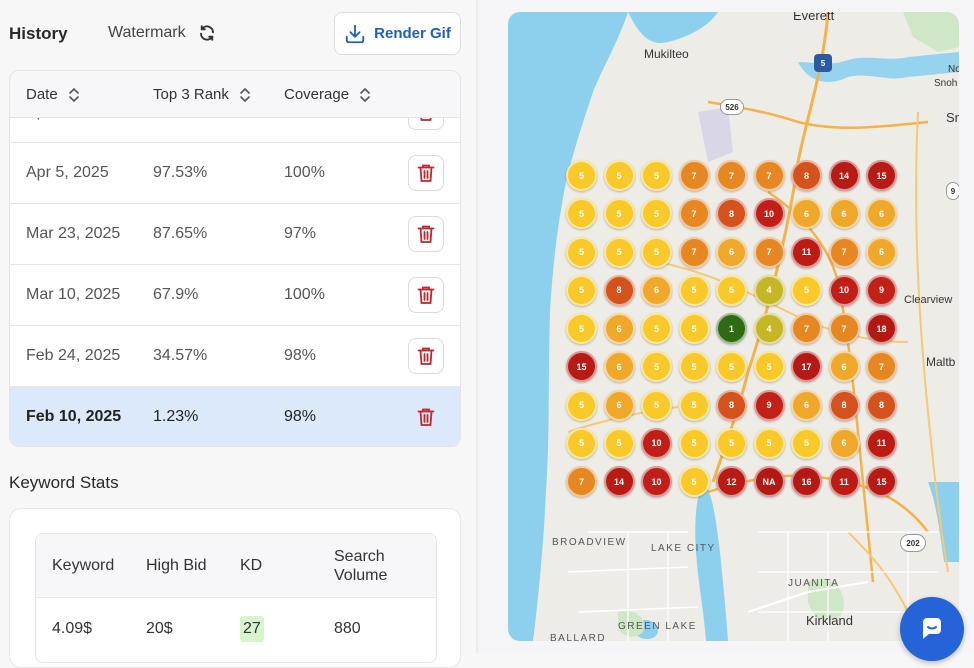  Describe the element at coordinates (806, 481) in the screenshot. I see `rank-pin: 16` at that location.